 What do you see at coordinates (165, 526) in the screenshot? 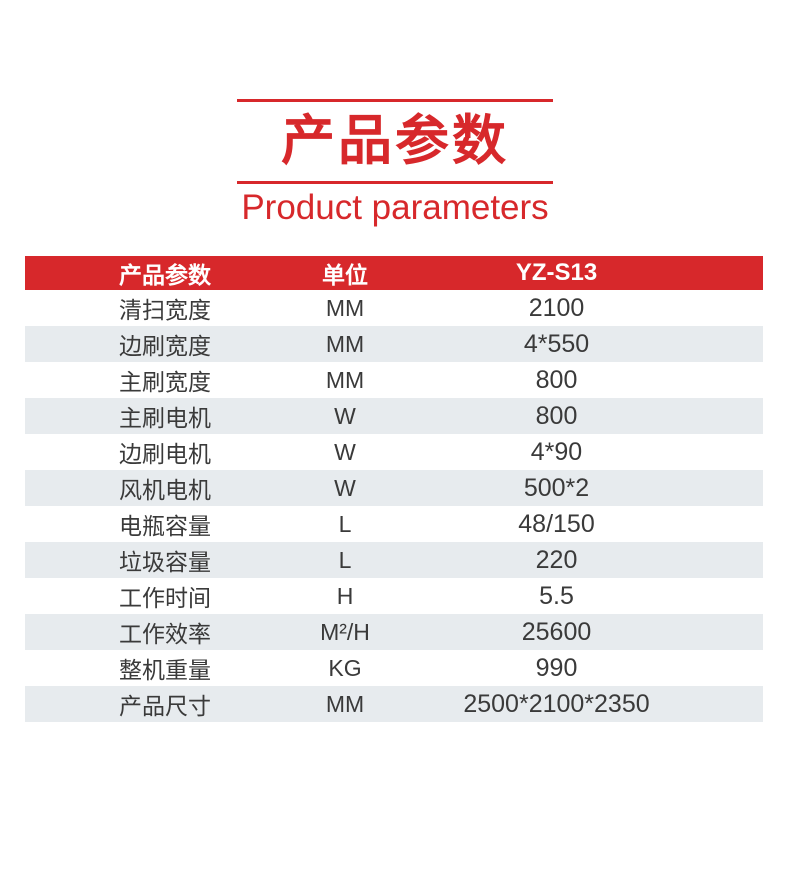
I see `spec-name-cell: 电瓶容量` at bounding box center [165, 526].